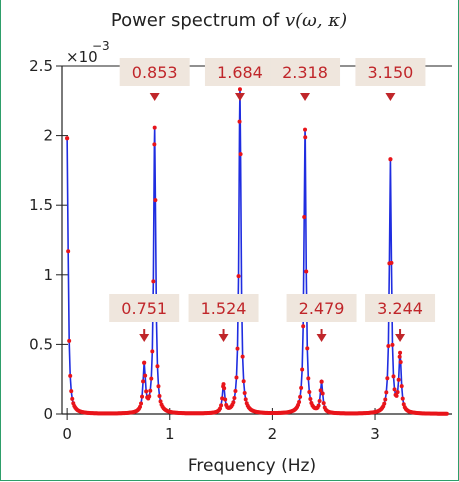  I want to click on annotation-label: 2.318, so click(305, 72).